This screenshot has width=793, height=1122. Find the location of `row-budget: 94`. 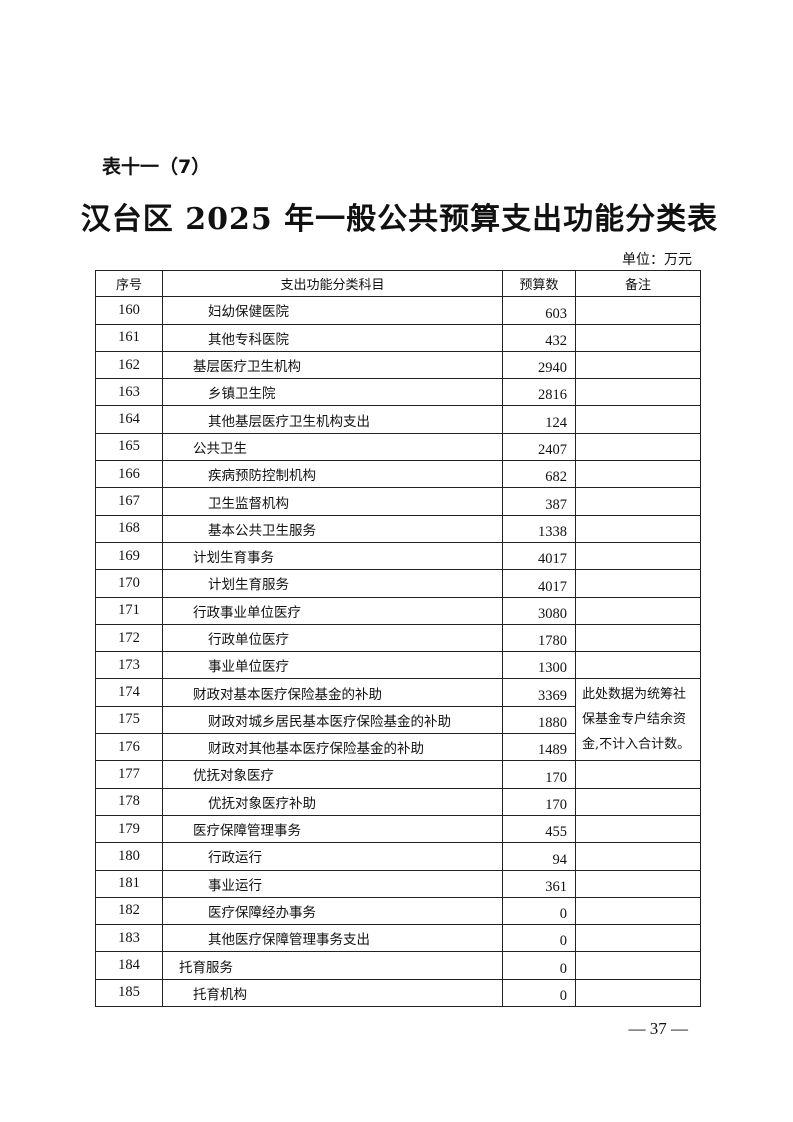

row-budget: 94 is located at coordinates (539, 856).